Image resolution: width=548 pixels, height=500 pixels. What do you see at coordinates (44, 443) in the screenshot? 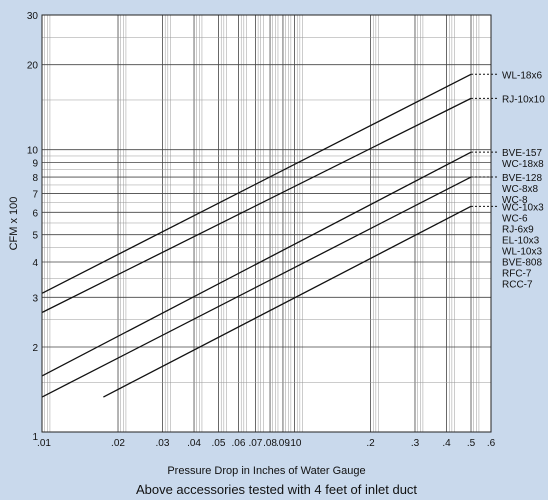
I see `x-tick-label: .01` at bounding box center [44, 443].